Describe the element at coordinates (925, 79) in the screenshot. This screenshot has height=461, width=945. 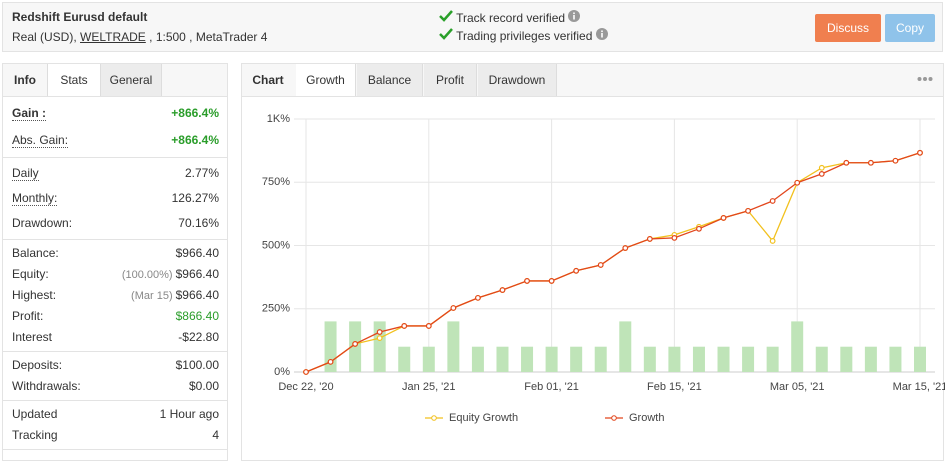
I see `menu-icon` at that location.